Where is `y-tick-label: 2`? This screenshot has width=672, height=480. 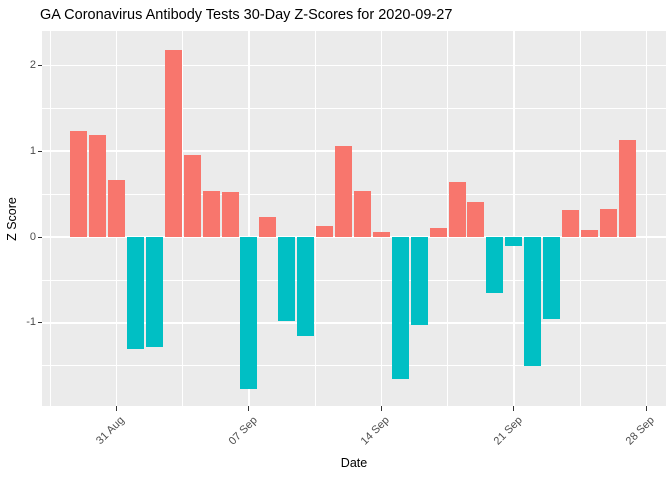
y-tick-label: 2 is located at coordinates (32, 64).